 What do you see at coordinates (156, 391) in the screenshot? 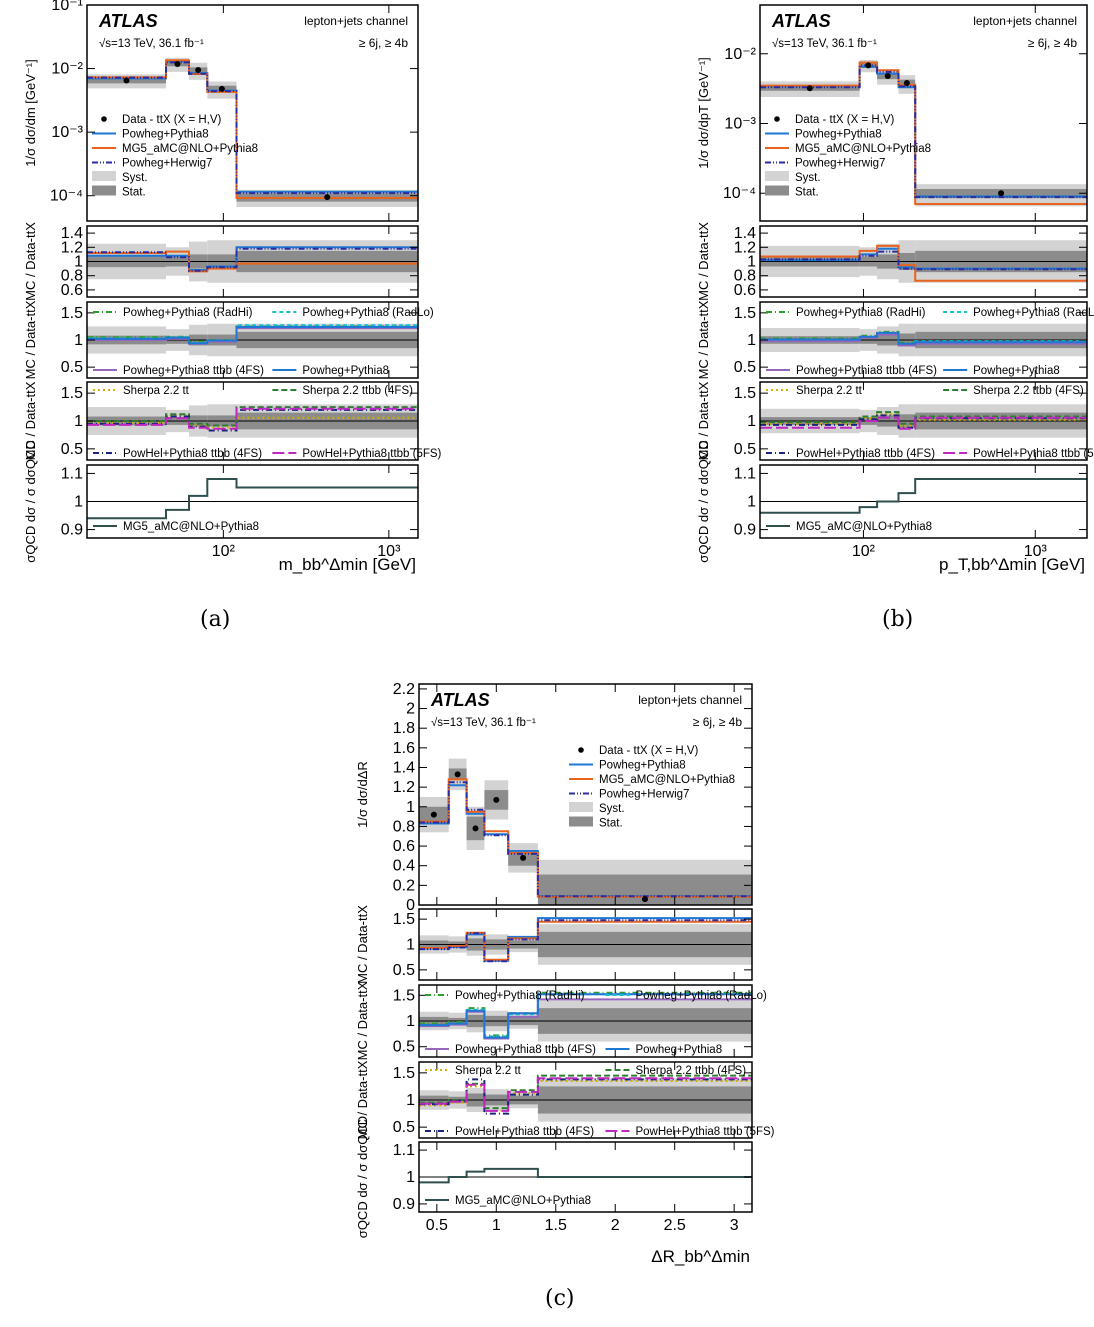
I see `chart-a-ratio3-legend-label-0: Sherpa 2.2 tt` at bounding box center [156, 391].